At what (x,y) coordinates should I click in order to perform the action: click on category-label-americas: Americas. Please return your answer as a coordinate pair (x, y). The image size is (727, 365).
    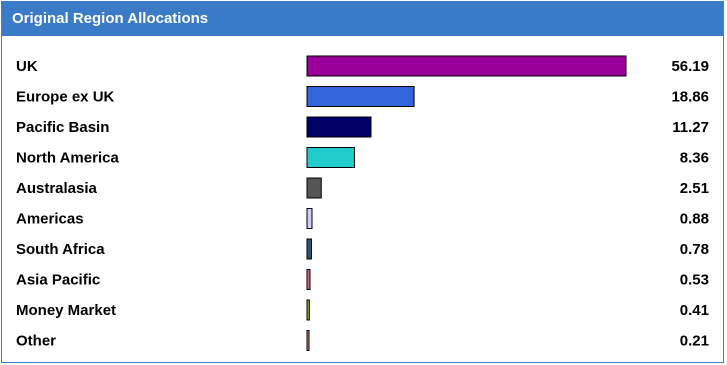
    Looking at the image, I should click on (50, 219).